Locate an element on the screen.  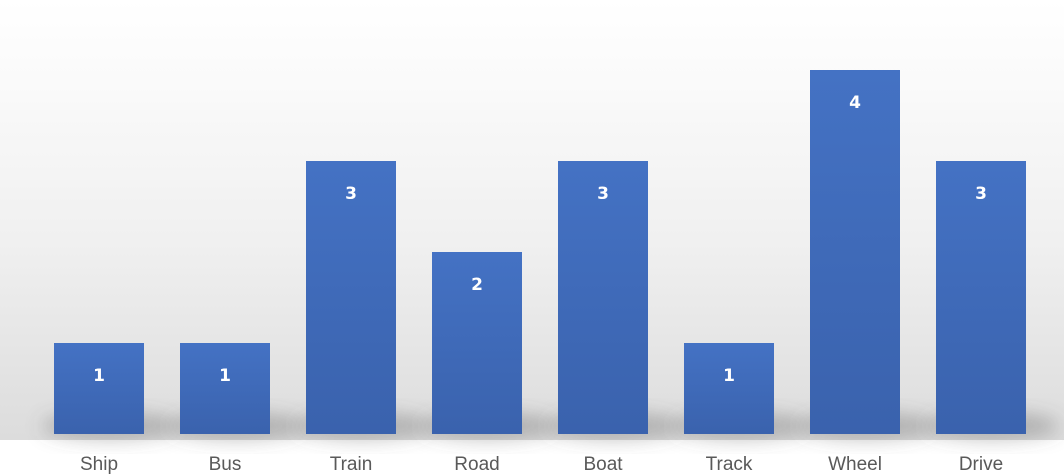
bar-bus is located at coordinates (225, 388).